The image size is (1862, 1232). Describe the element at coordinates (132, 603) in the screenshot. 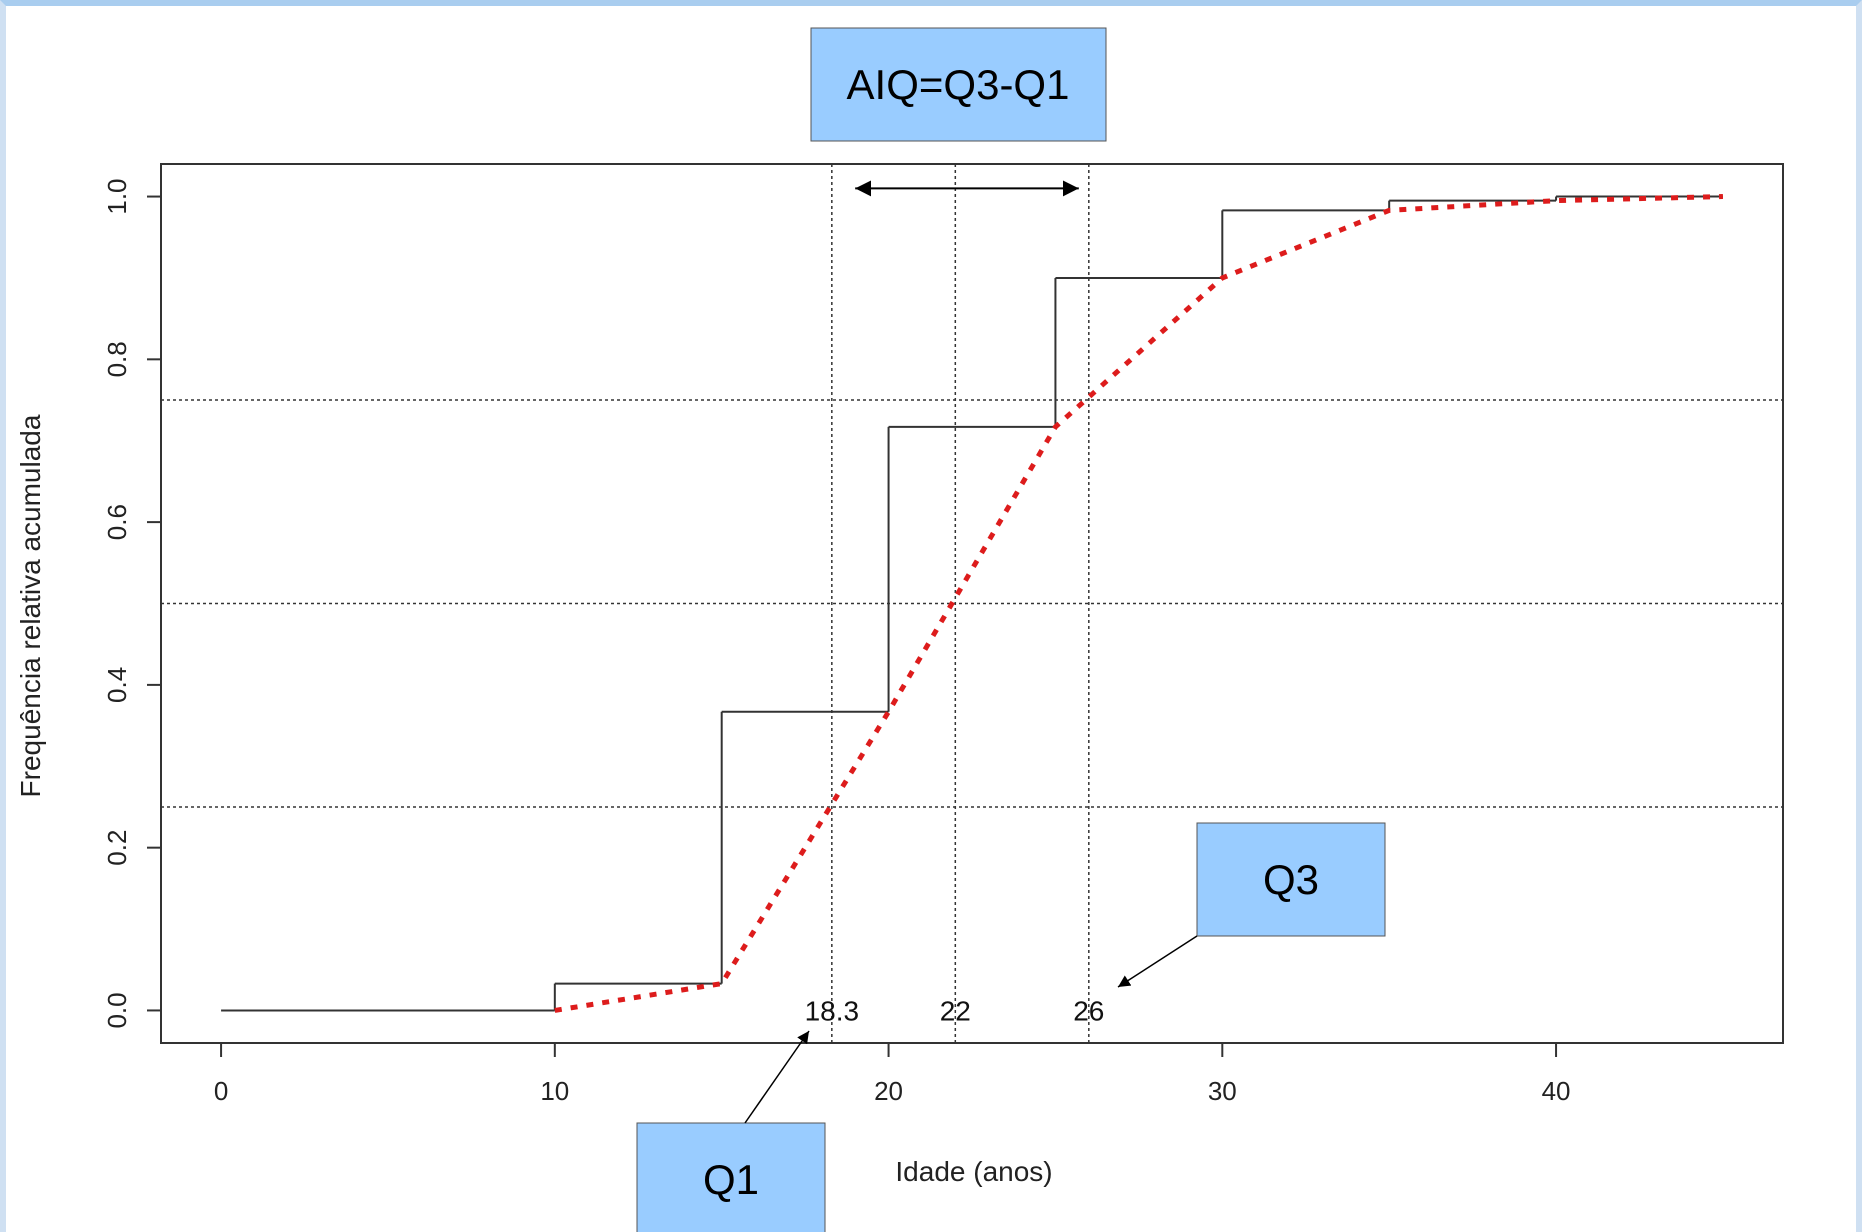

I see `y-axis: 0.0 0.2 0.4 0.6 0.8 1.0` at that location.